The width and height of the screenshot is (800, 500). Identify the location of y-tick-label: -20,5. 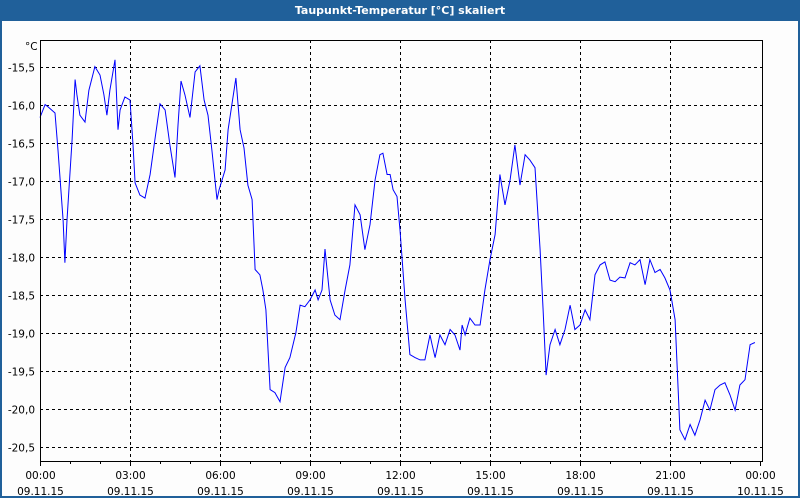
(21, 449).